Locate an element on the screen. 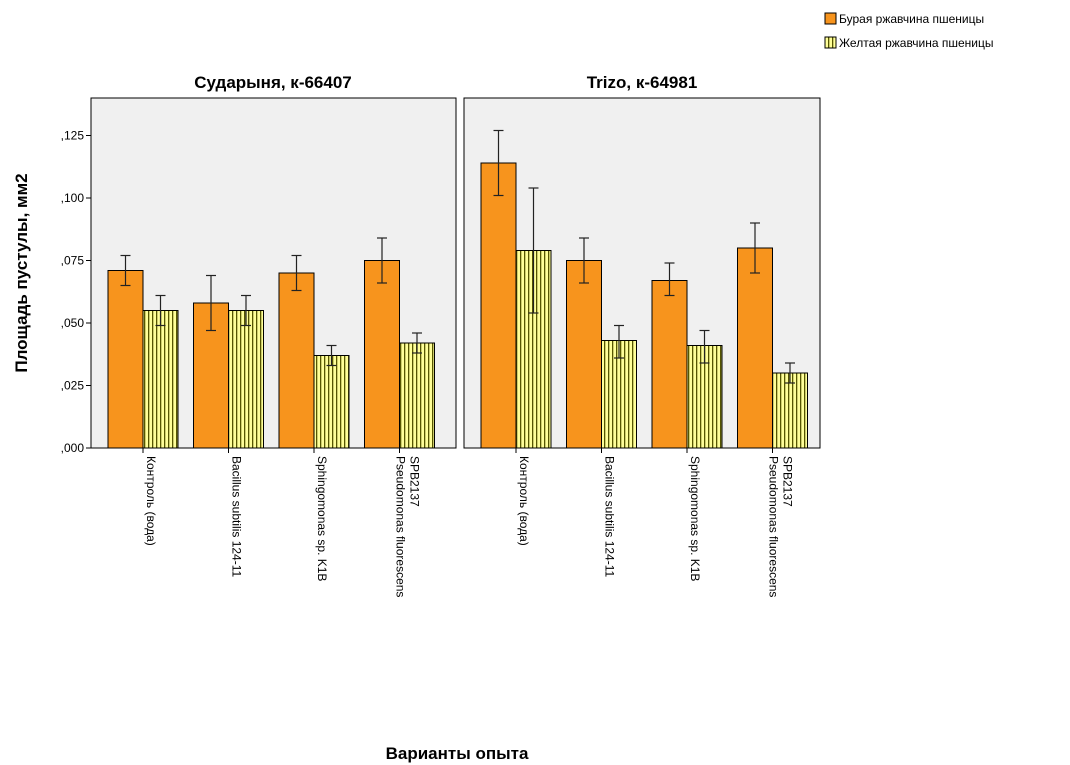  legend-label-yellow-rust: Желтая ржавчина пшеницы is located at coordinates (916, 43).